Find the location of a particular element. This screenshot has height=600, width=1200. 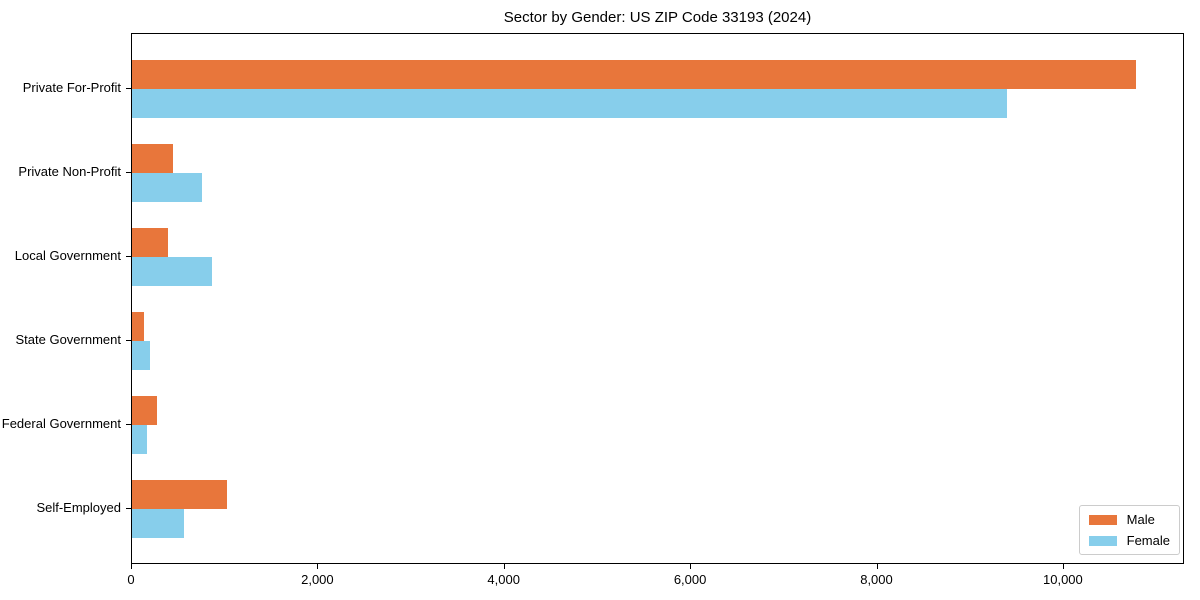

x-tick-label: 8,000 is located at coordinates (876, 579).